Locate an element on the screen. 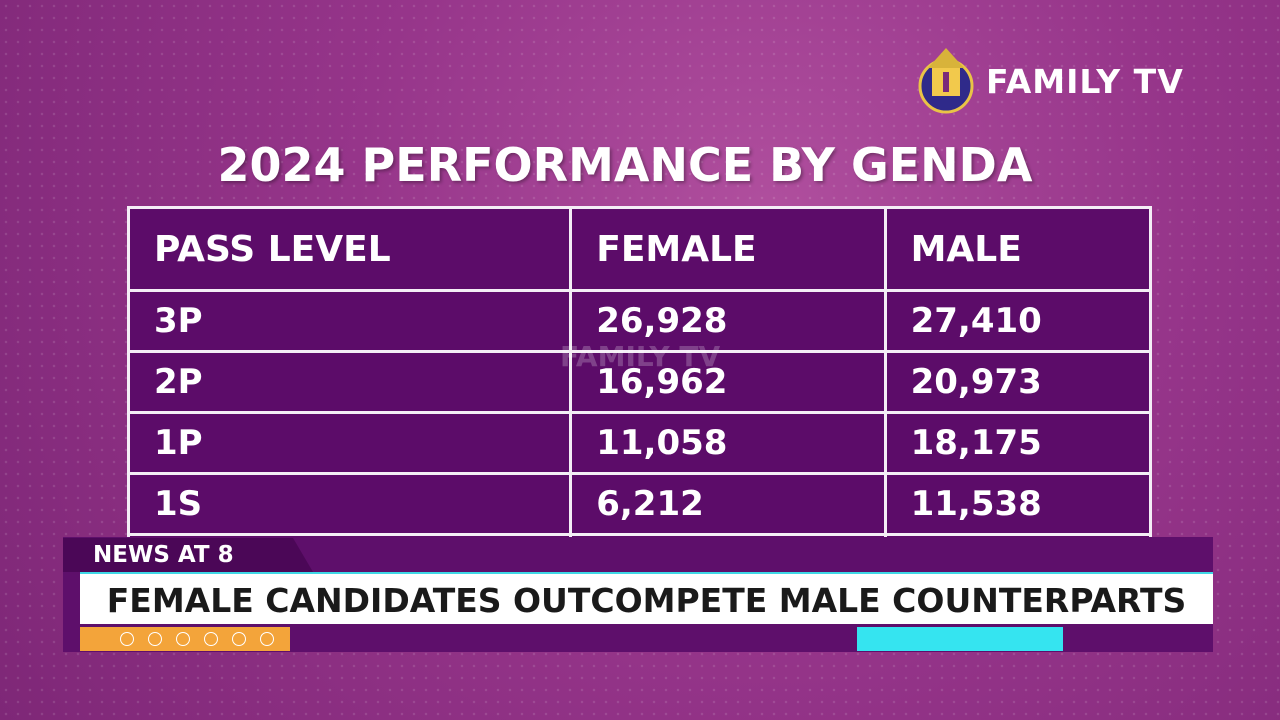 This screenshot has width=1280, height=720. table-cell: 20,973 is located at coordinates (1018, 382).